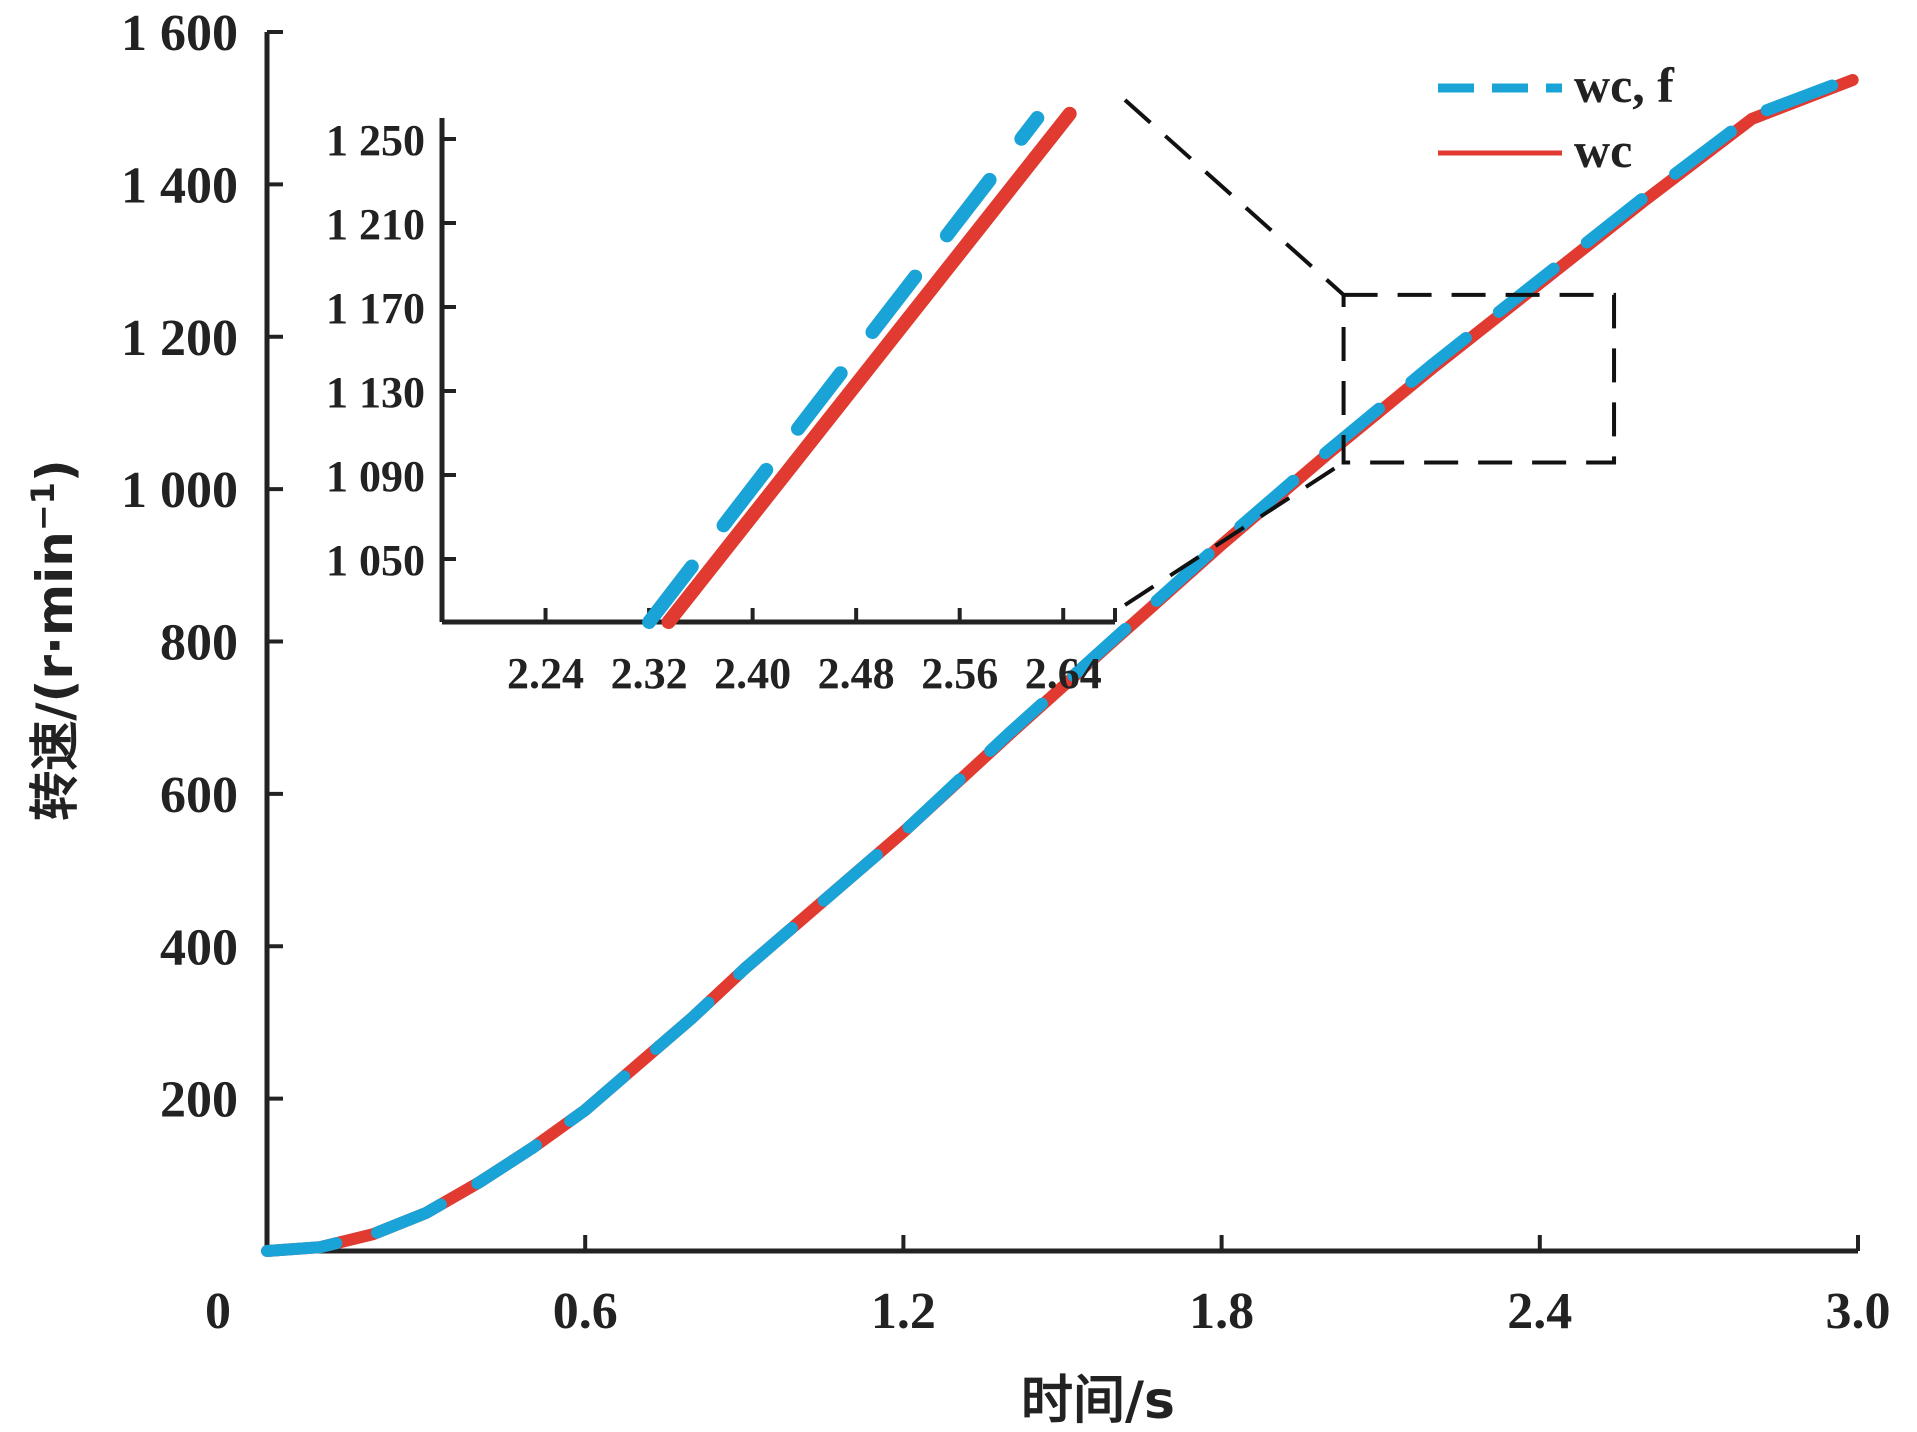  I want to click on inset-y-tick-label: 1 050, so click(375, 560).